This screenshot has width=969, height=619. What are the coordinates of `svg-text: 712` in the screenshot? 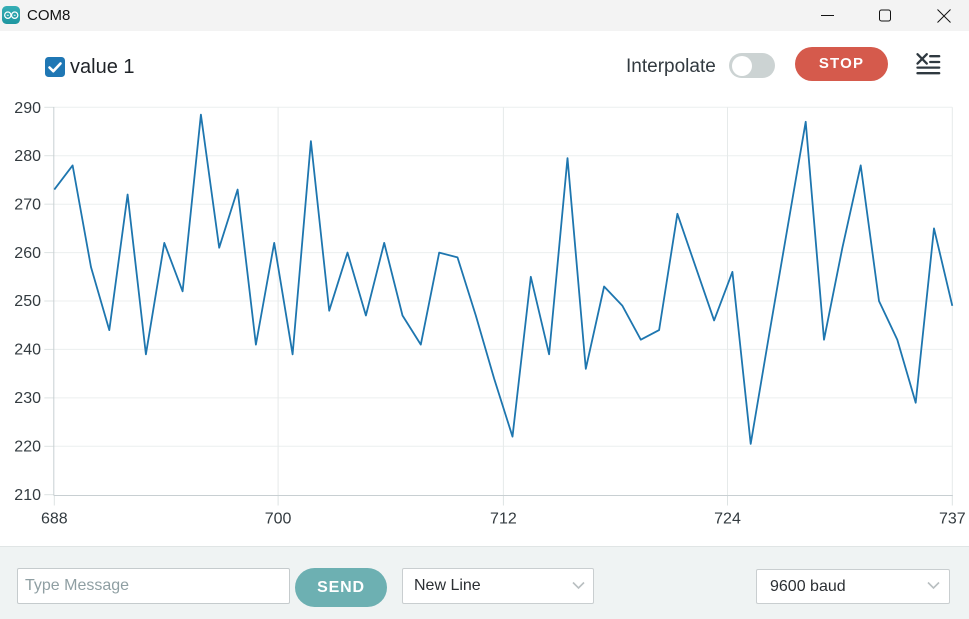 It's located at (503, 519).